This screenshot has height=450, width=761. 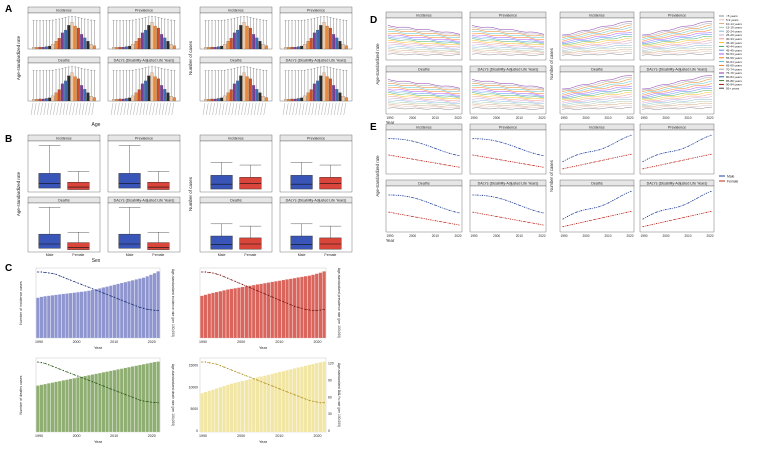 What do you see at coordinates (424, 209) in the screenshot?
I see `facet-panel` at bounding box center [424, 209].